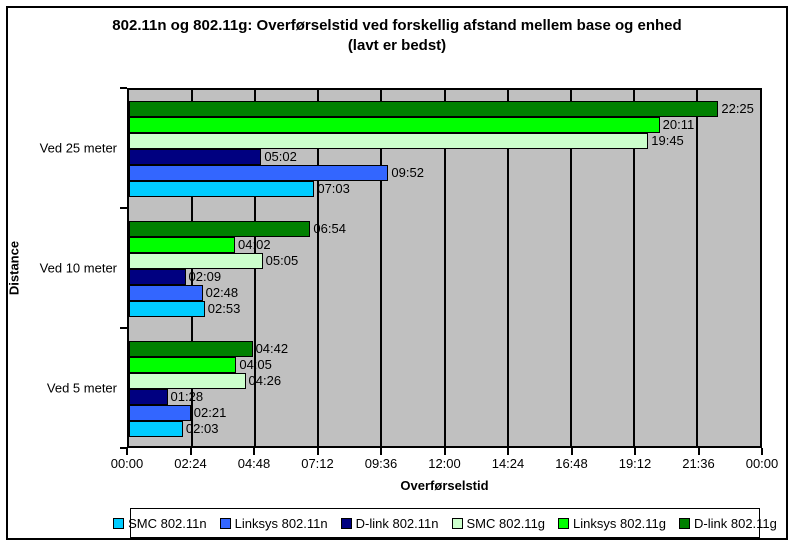 The image size is (794, 546). Describe the element at coordinates (444, 189) in the screenshot. I see `bar-row: 07:03` at that location.